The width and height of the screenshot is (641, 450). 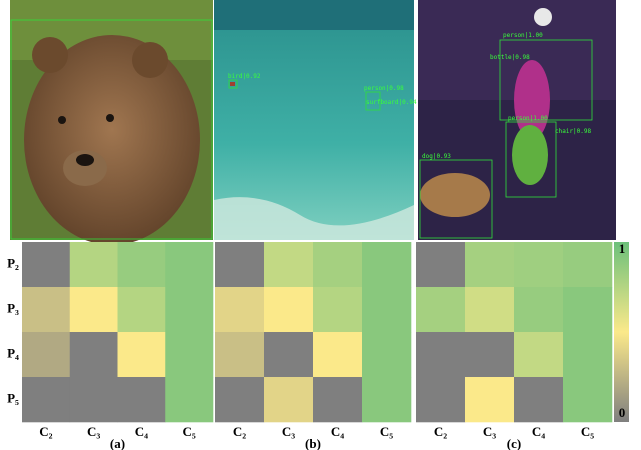 What do you see at coordinates (313, 443) in the screenshot?
I see `subfigure-label: (b)` at bounding box center [313, 443].